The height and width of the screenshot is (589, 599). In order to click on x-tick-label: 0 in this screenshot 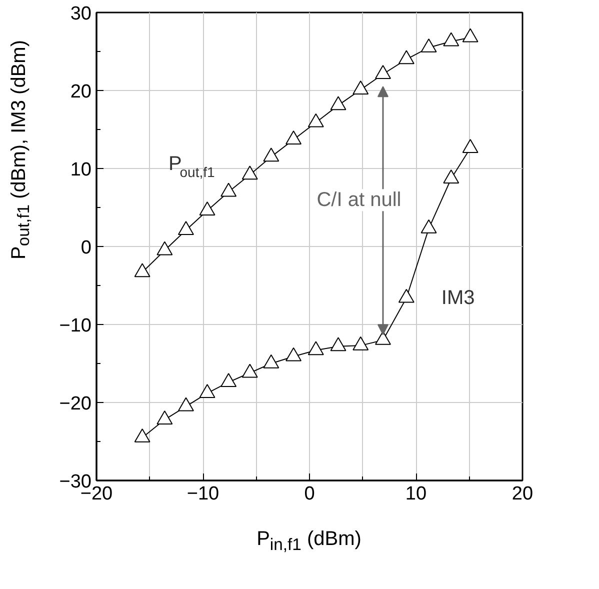, I will do `click(309, 494)`.